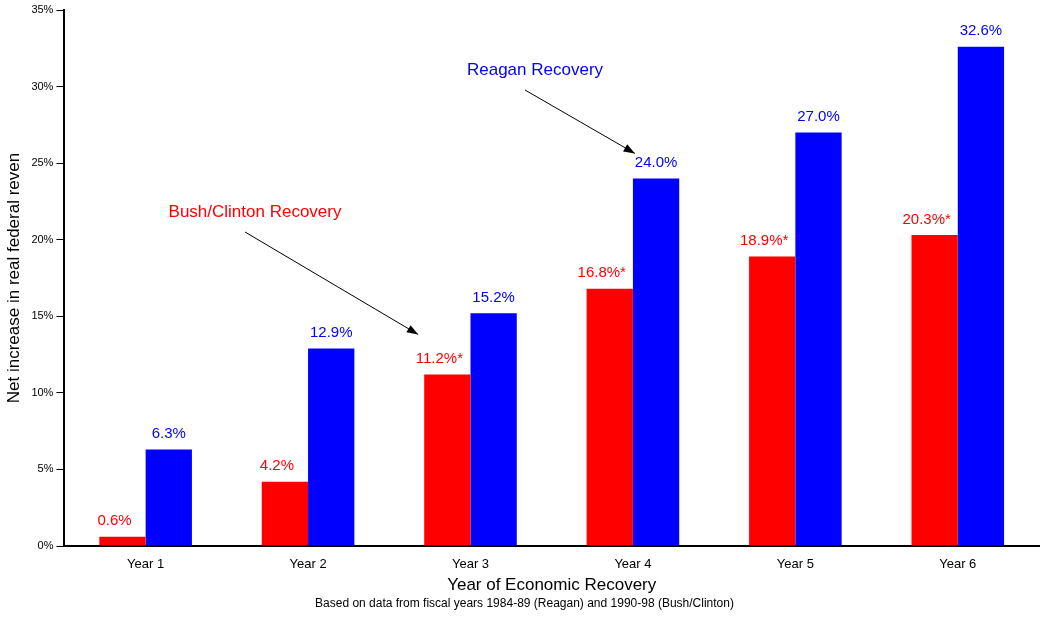 Image resolution: width=1049 pixels, height=618 pixels. I want to click on text: Bush/Clinton Recovery, so click(255, 211).